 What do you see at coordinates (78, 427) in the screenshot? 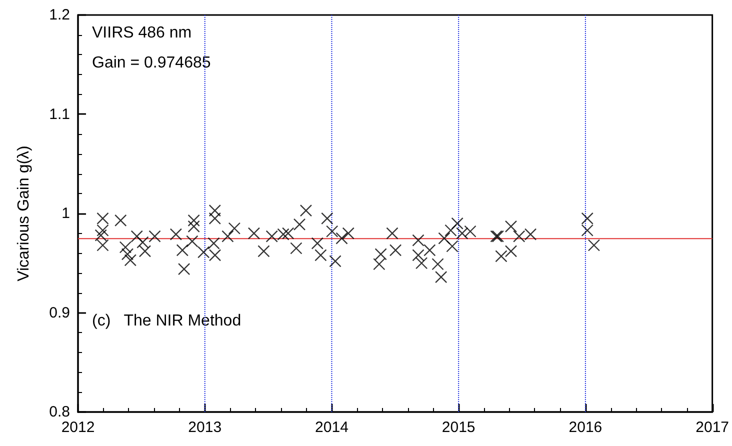
I see `x-tick-label: 2012` at bounding box center [78, 427].